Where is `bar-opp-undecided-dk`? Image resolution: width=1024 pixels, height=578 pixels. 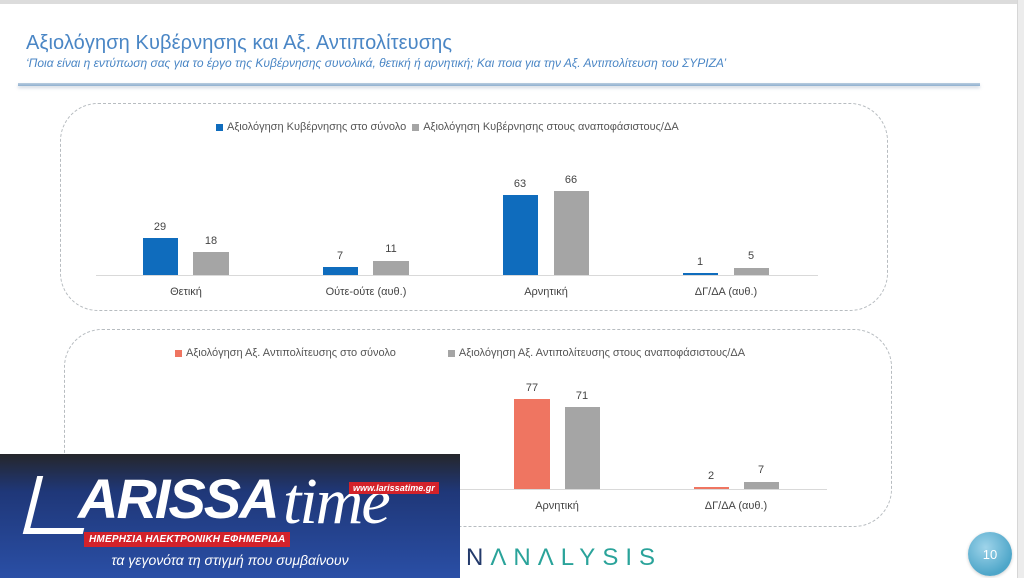 bar-opp-undecided-dk is located at coordinates (761, 485).